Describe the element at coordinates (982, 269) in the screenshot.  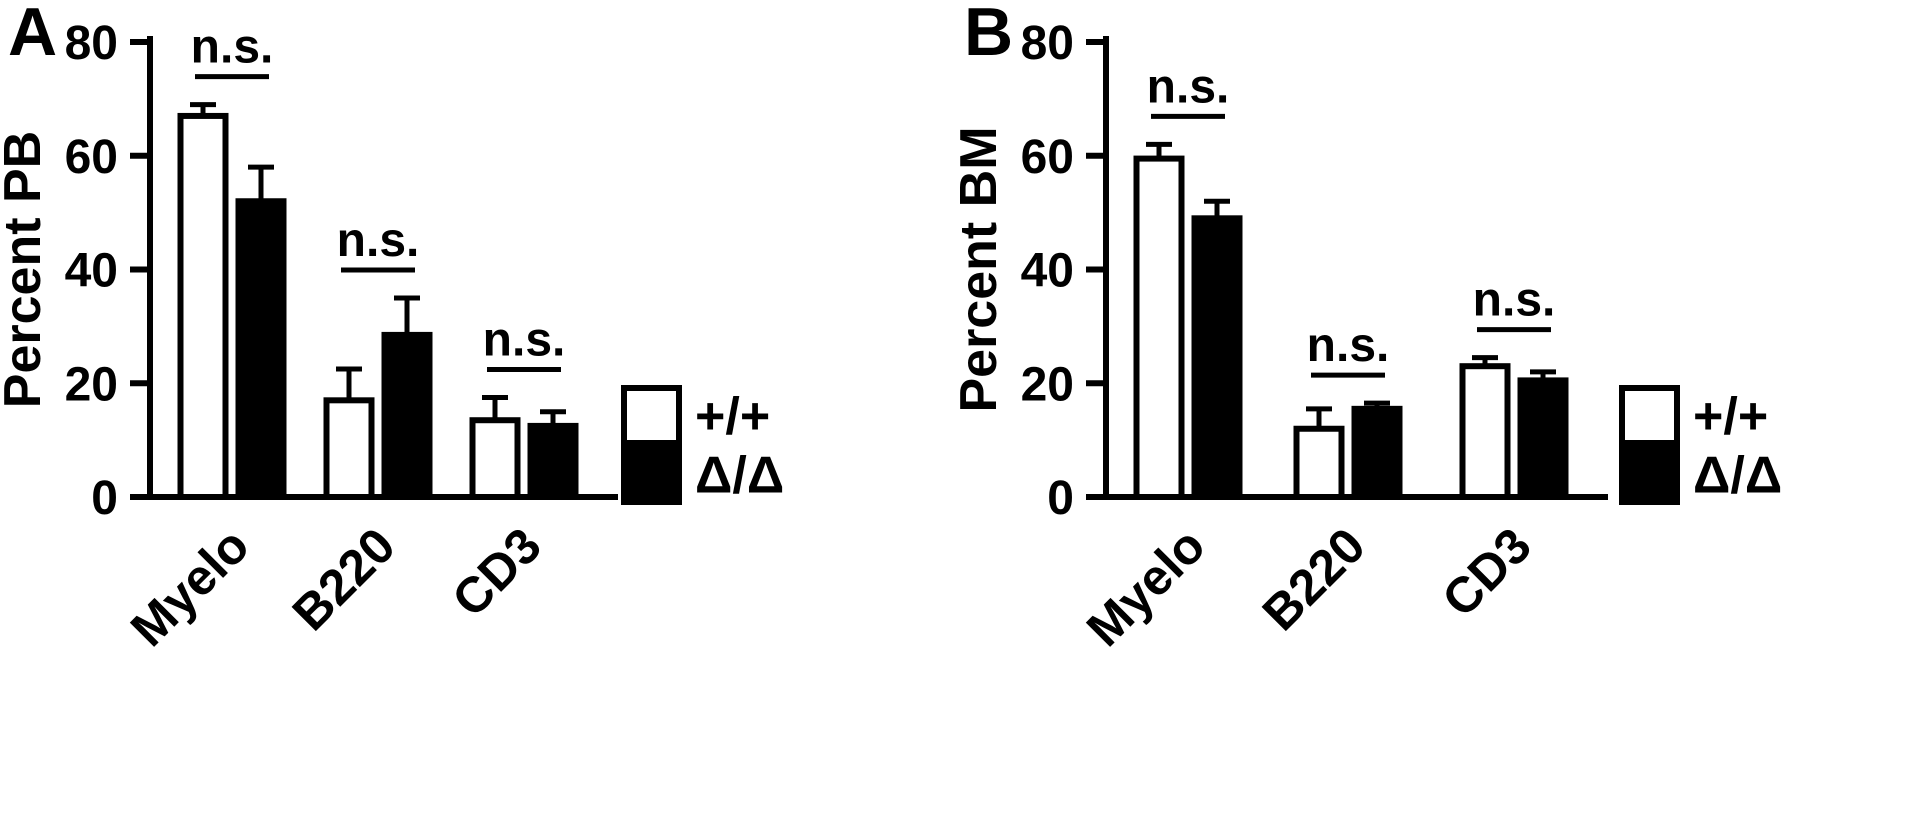
I see `y-axis-title: Percent BM` at that location.